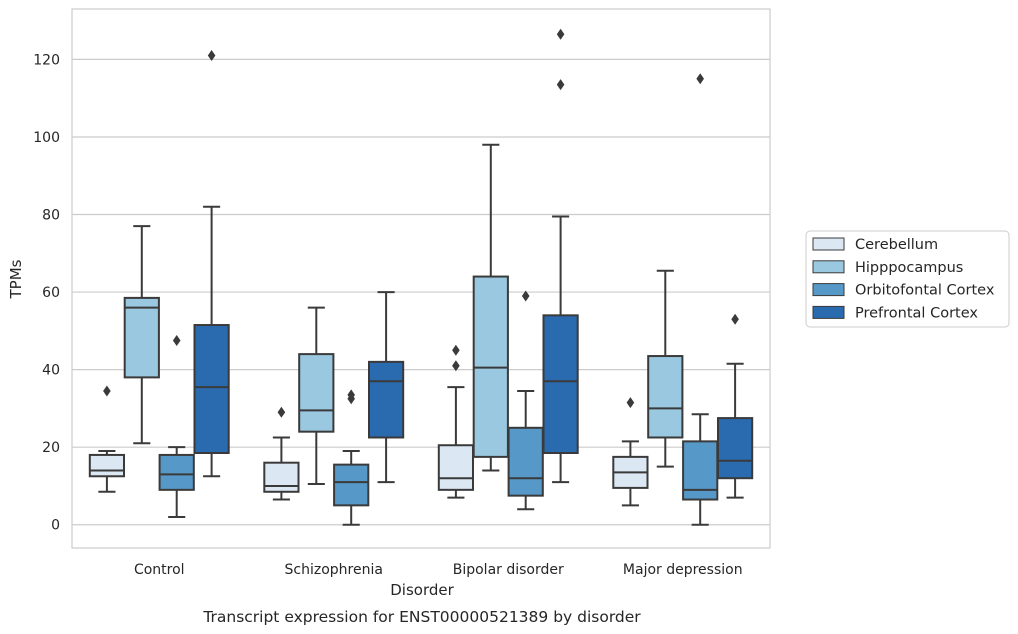  I want to click on legend-item: Hipppocampus, so click(887, 268).